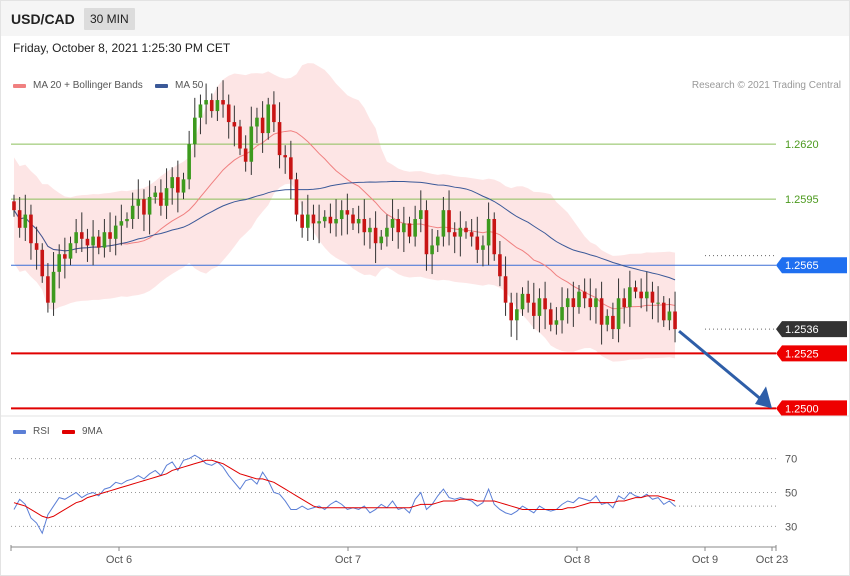 This screenshot has height=576, width=850. Describe the element at coordinates (791, 460) in the screenshot. I see `rsi-tick-label-70: 70` at that location.